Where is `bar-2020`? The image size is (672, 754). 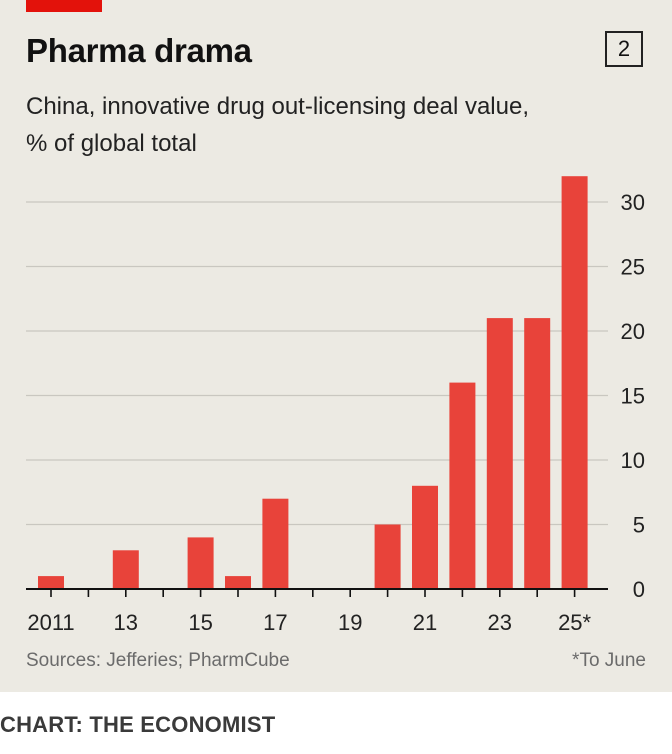
bar-2020 is located at coordinates (387, 556).